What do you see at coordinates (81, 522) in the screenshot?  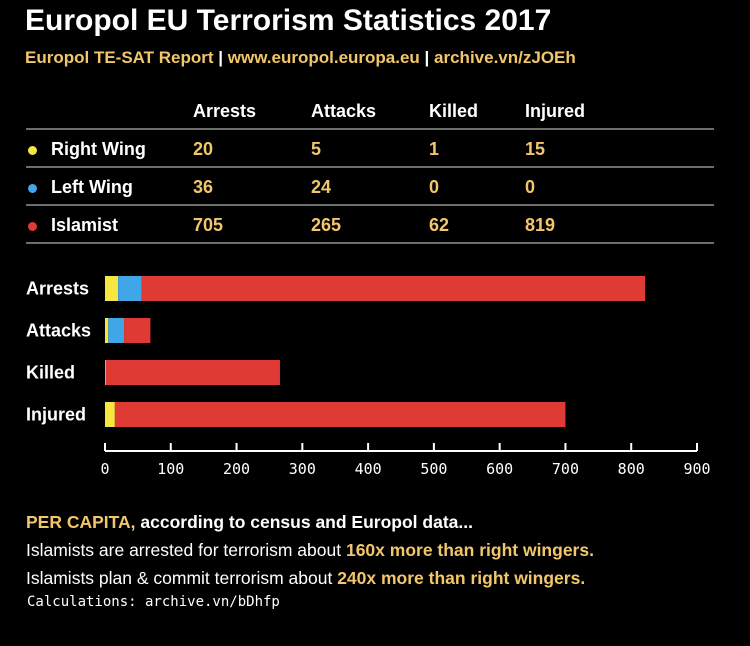 I see `per-capita-label: PER CAPITA,` at bounding box center [81, 522].